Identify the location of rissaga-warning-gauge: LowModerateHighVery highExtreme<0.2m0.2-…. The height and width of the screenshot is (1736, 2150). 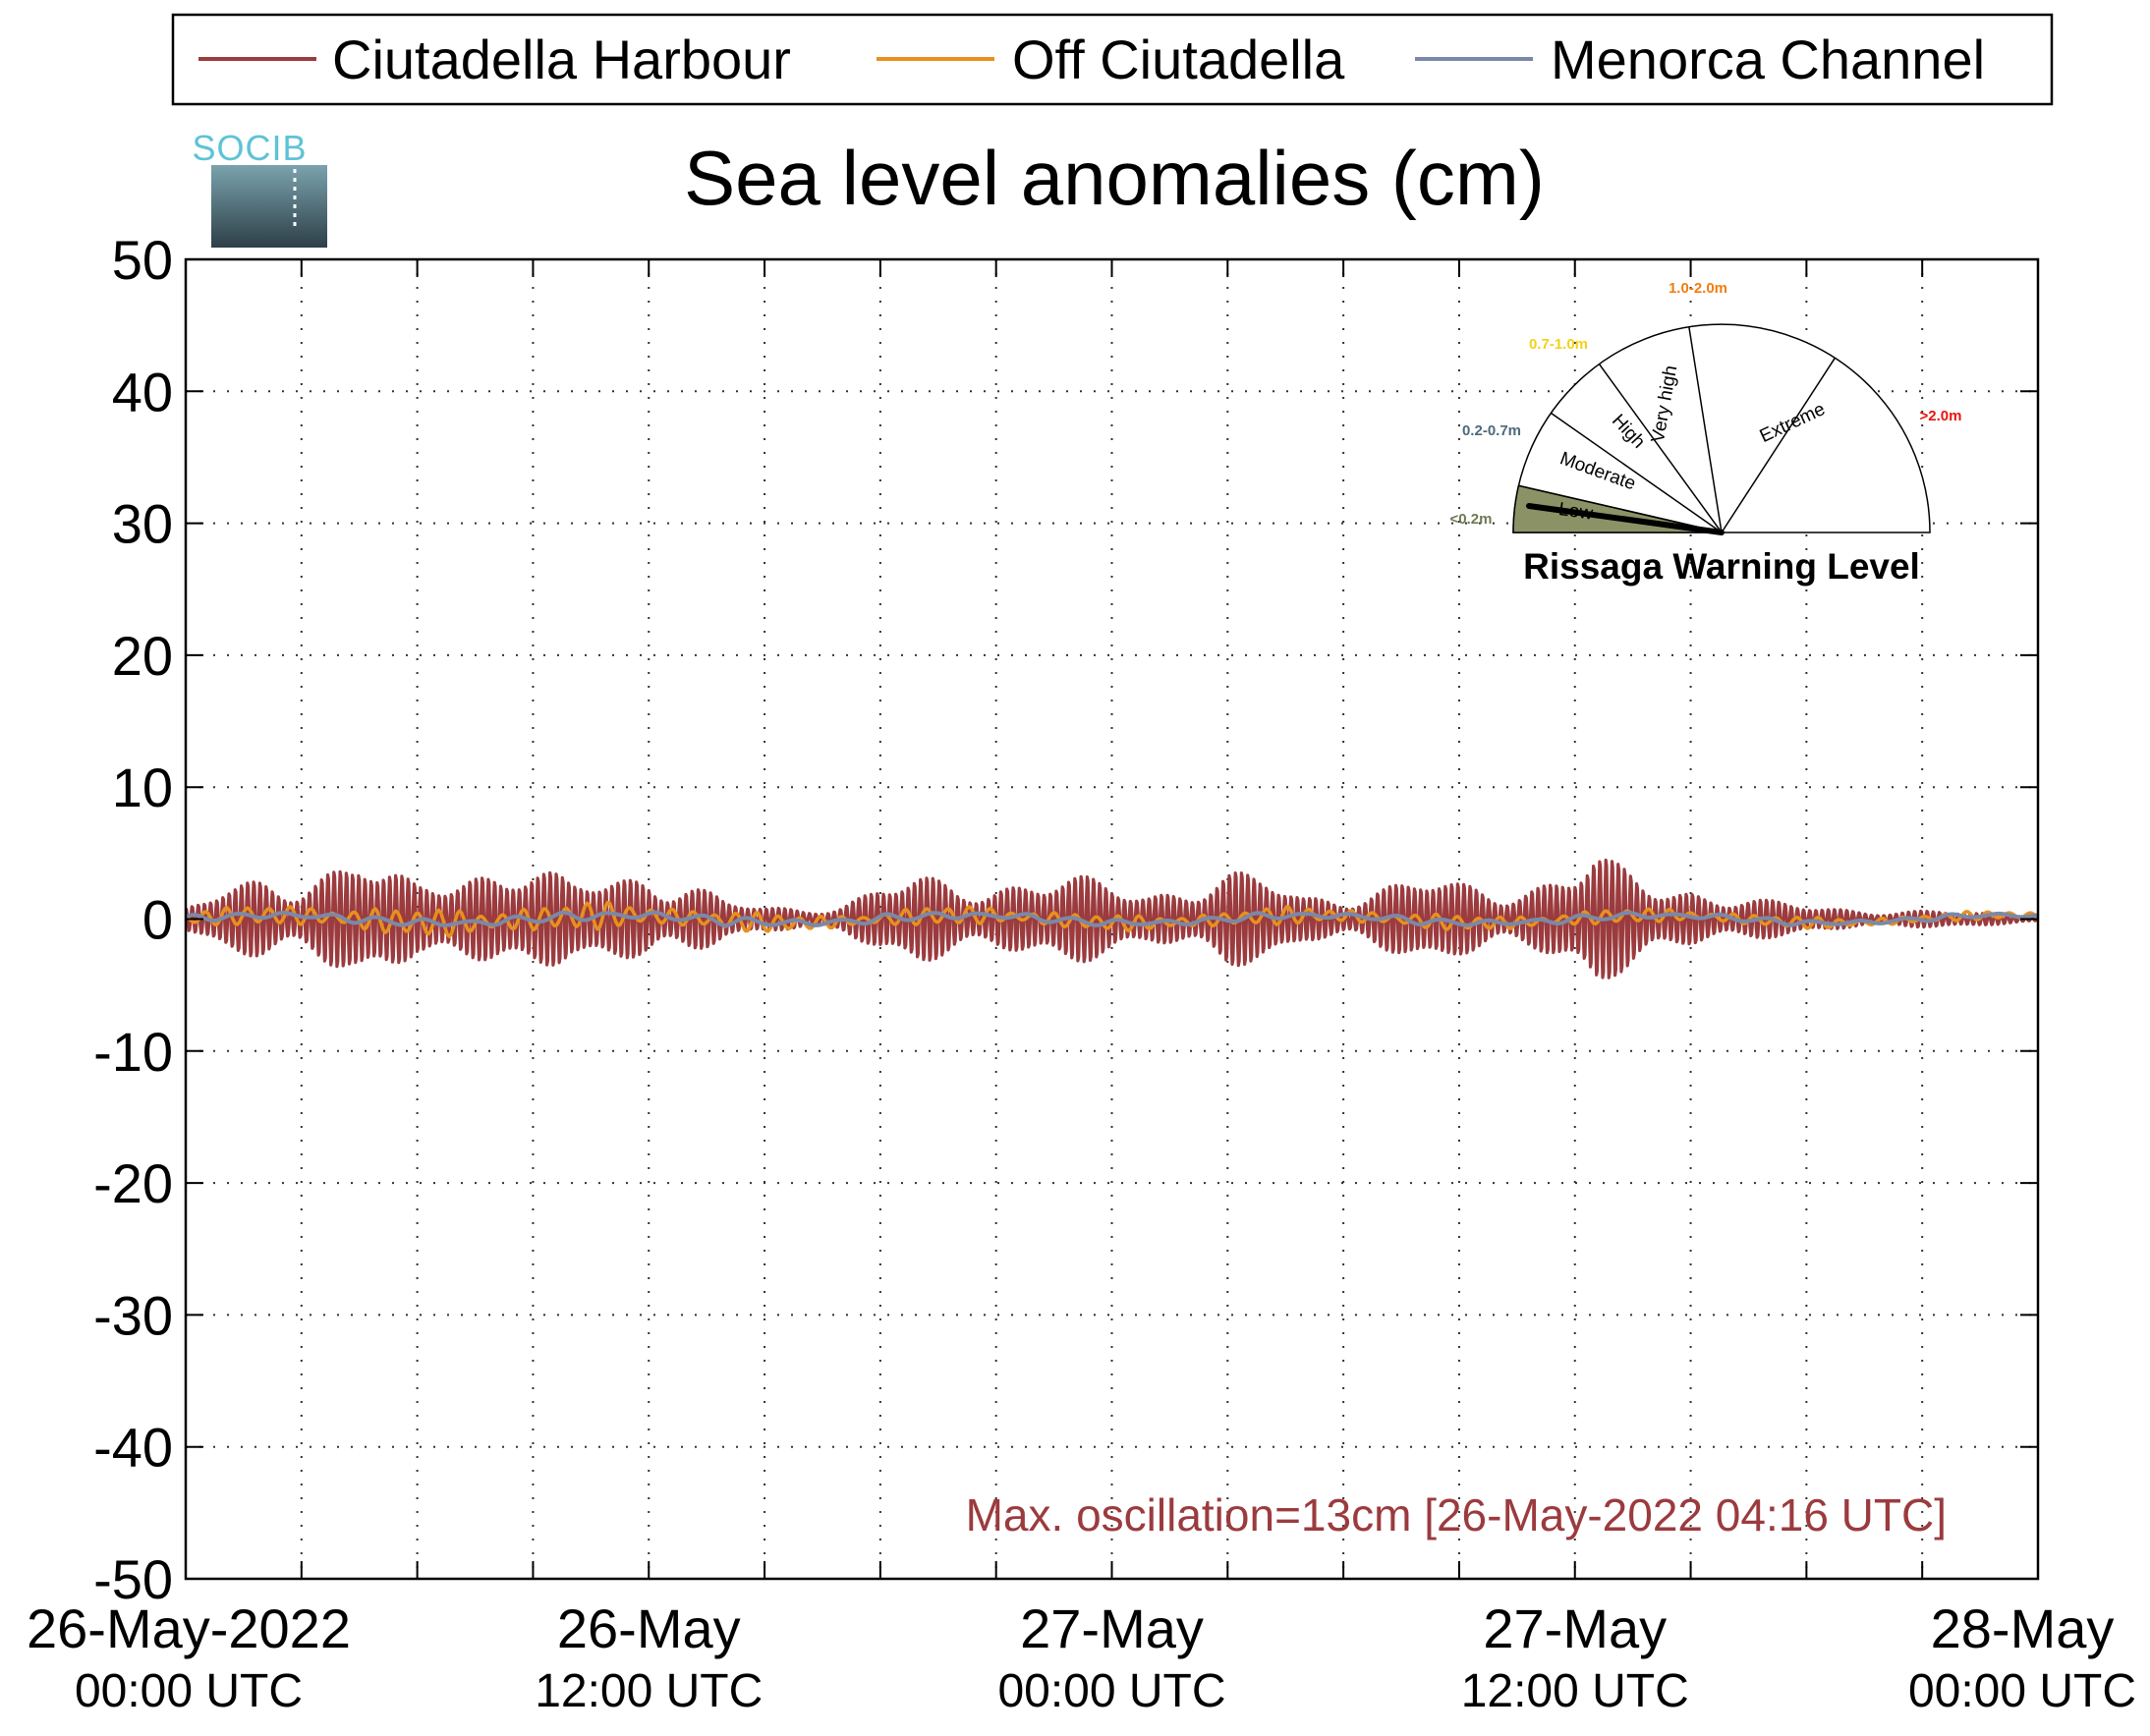
(1706, 407).